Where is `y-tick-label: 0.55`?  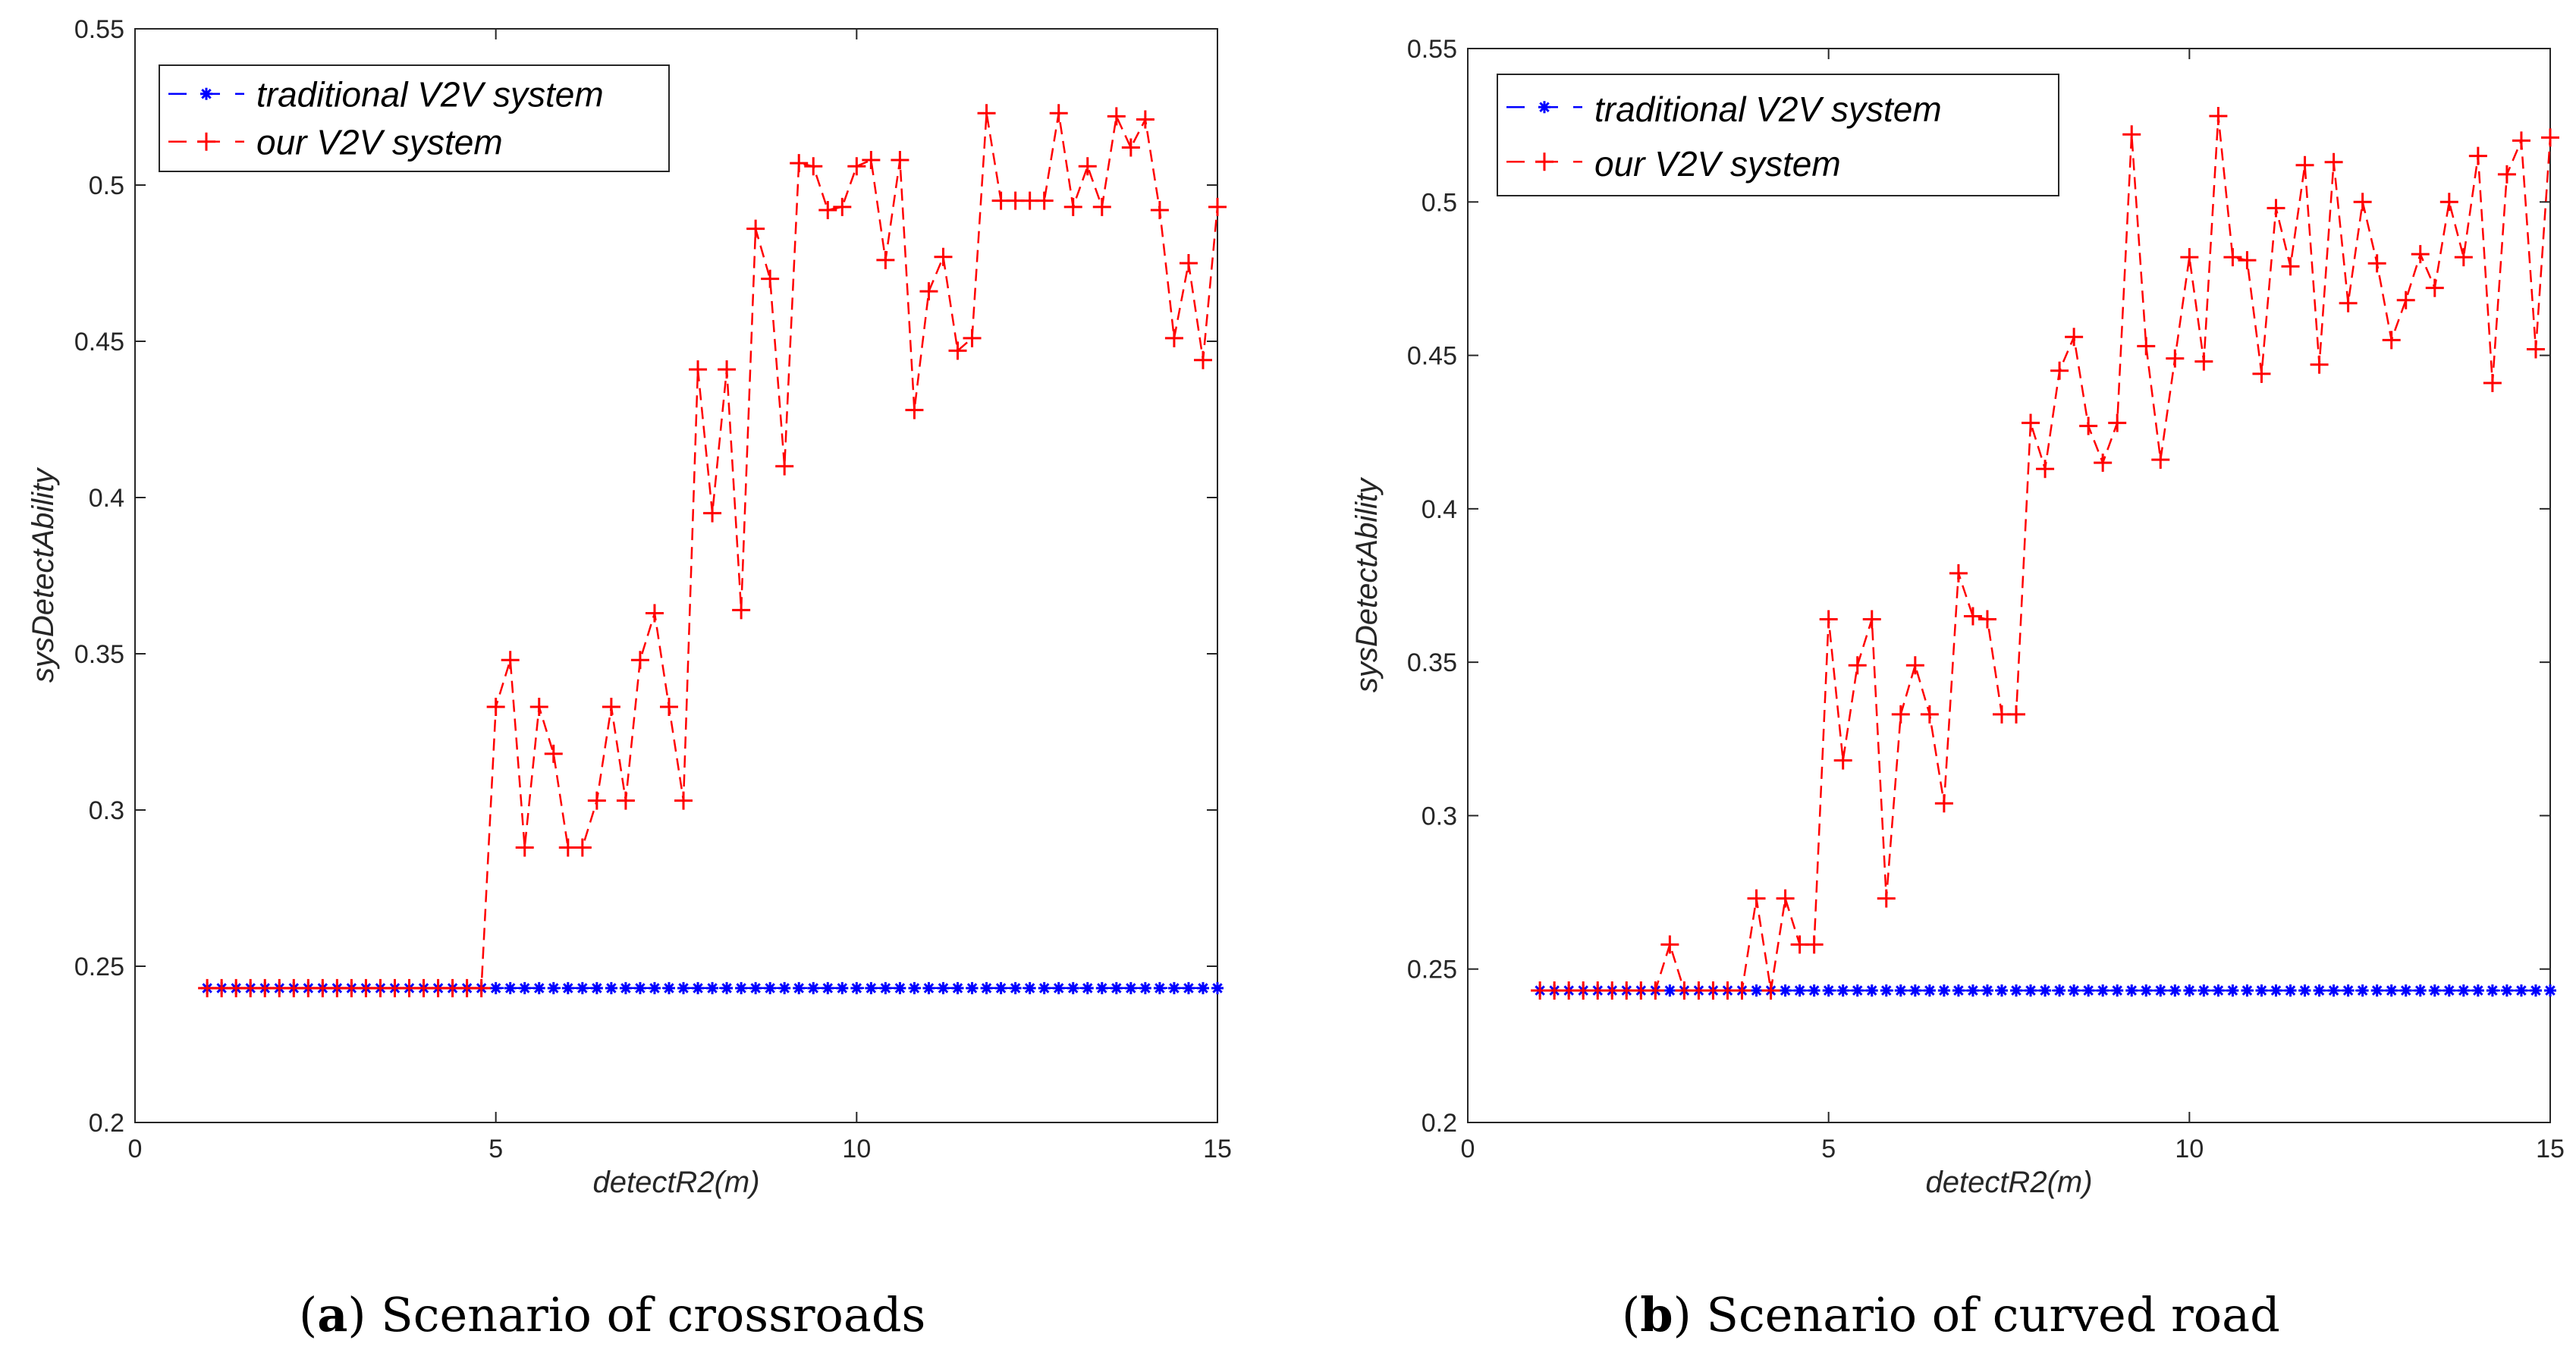 y-tick-label: 0.55 is located at coordinates (1432, 49).